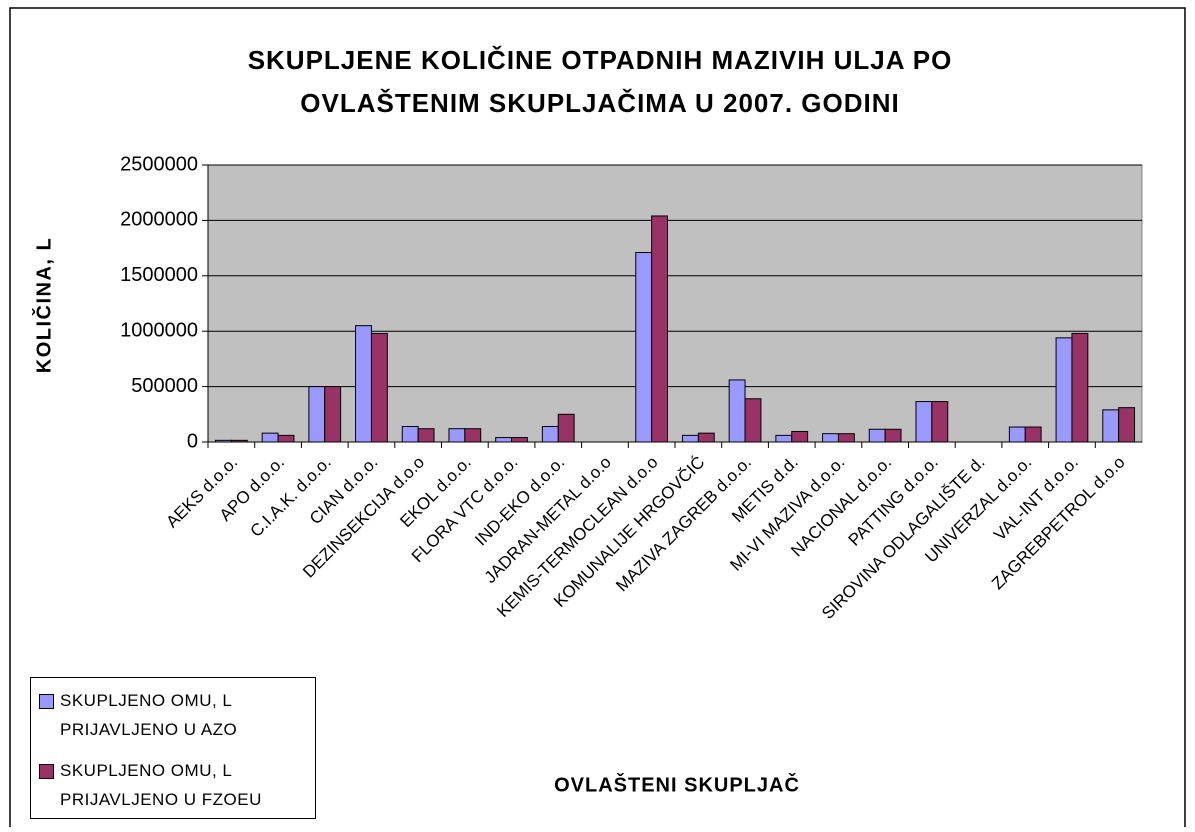 This screenshot has width=1195, height=832. Describe the element at coordinates (159, 164) in the screenshot. I see `y-tick-label: 2500000` at that location.